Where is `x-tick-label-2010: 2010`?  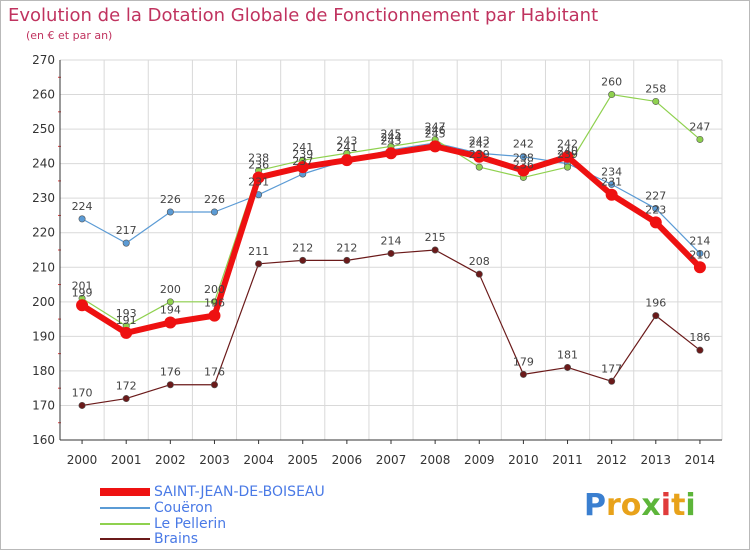 x-tick-label-2010: 2010 is located at coordinates (523, 460).